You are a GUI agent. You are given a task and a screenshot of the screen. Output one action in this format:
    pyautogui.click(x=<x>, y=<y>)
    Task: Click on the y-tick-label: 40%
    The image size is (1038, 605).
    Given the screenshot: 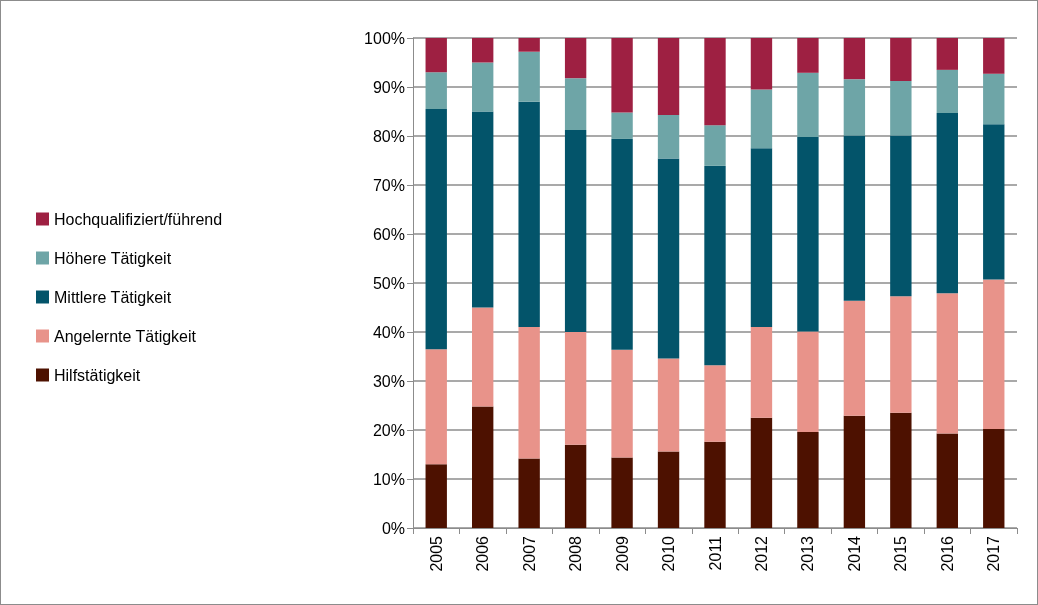 What is the action you would take?
    pyautogui.click(x=388, y=332)
    